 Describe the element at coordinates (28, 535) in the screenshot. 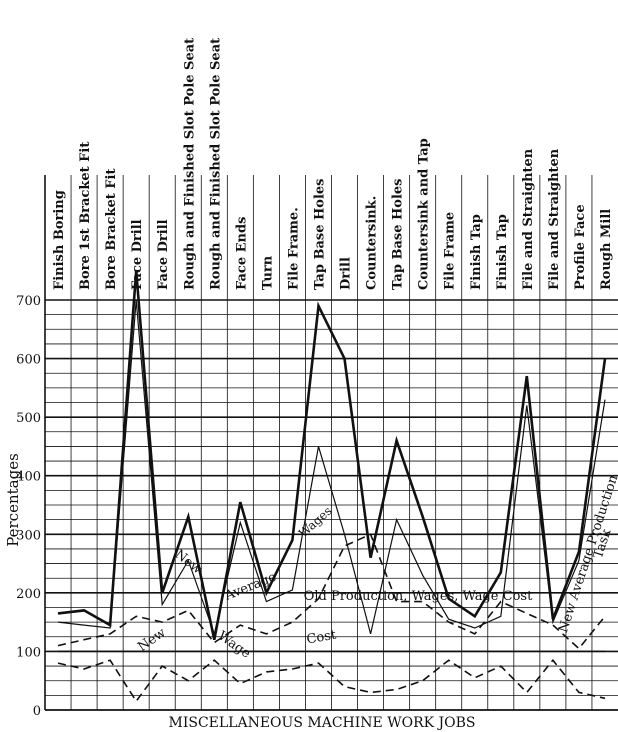

I see `y-tick-label: 300` at that location.